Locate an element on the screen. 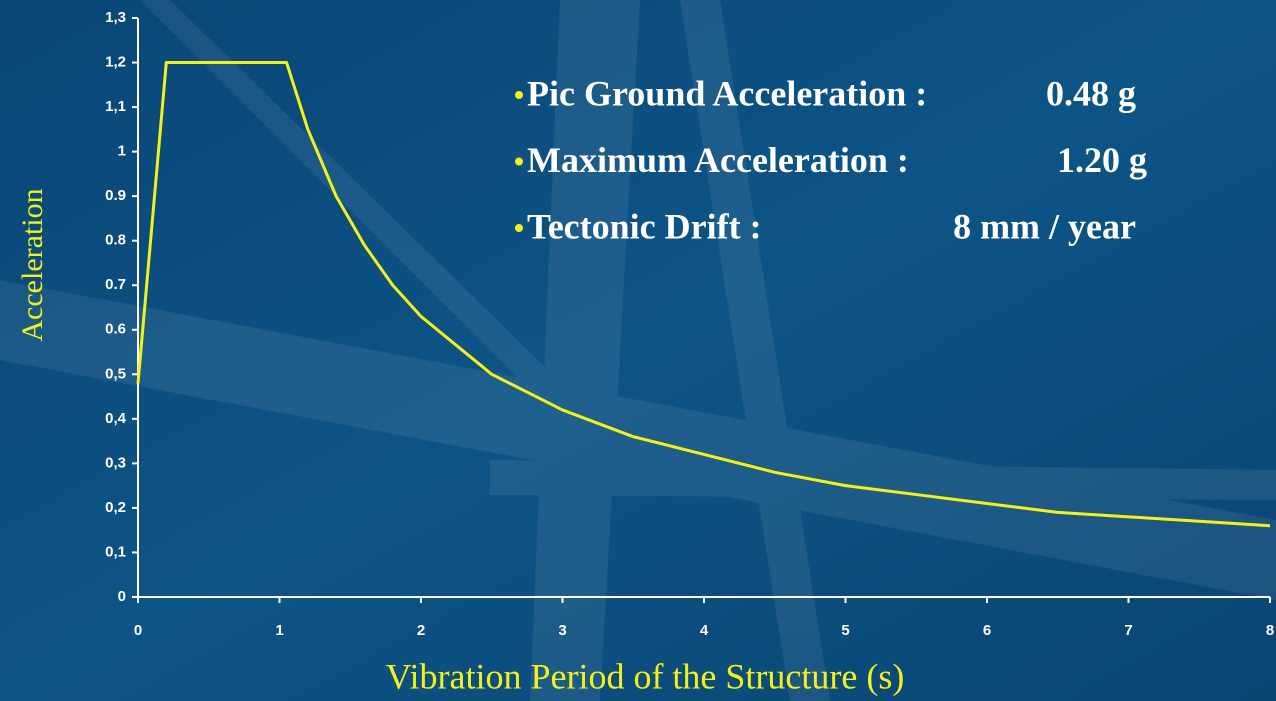  annotation-value: 0.48 g is located at coordinates (1091, 93).